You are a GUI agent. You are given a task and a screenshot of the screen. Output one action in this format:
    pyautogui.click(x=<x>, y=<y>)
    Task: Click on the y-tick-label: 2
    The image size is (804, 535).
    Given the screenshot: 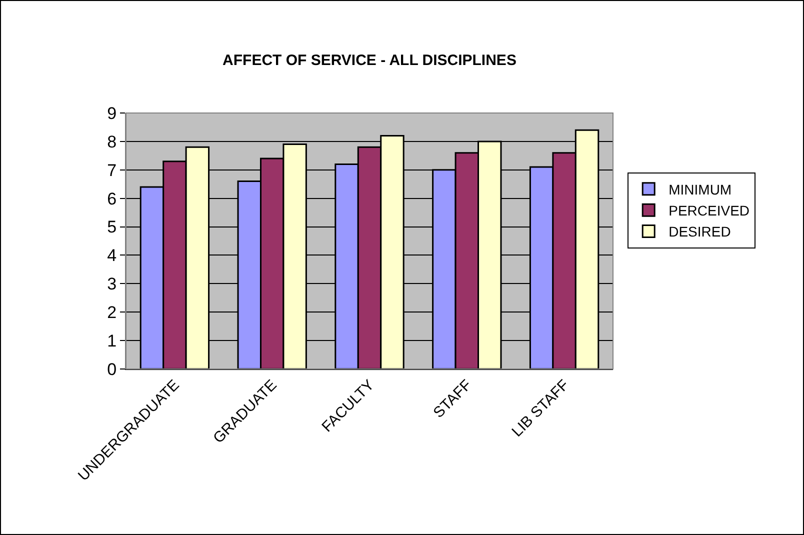 What is the action you would take?
    pyautogui.click(x=112, y=312)
    